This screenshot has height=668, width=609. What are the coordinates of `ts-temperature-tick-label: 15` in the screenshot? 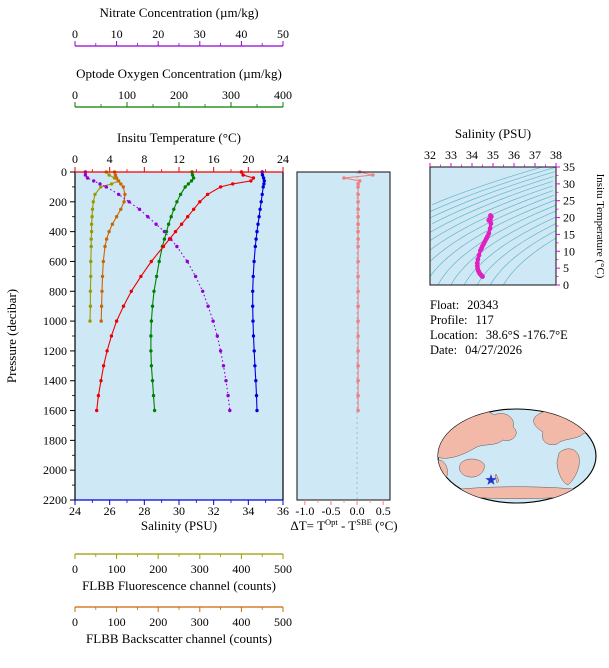 It's located at (569, 234).